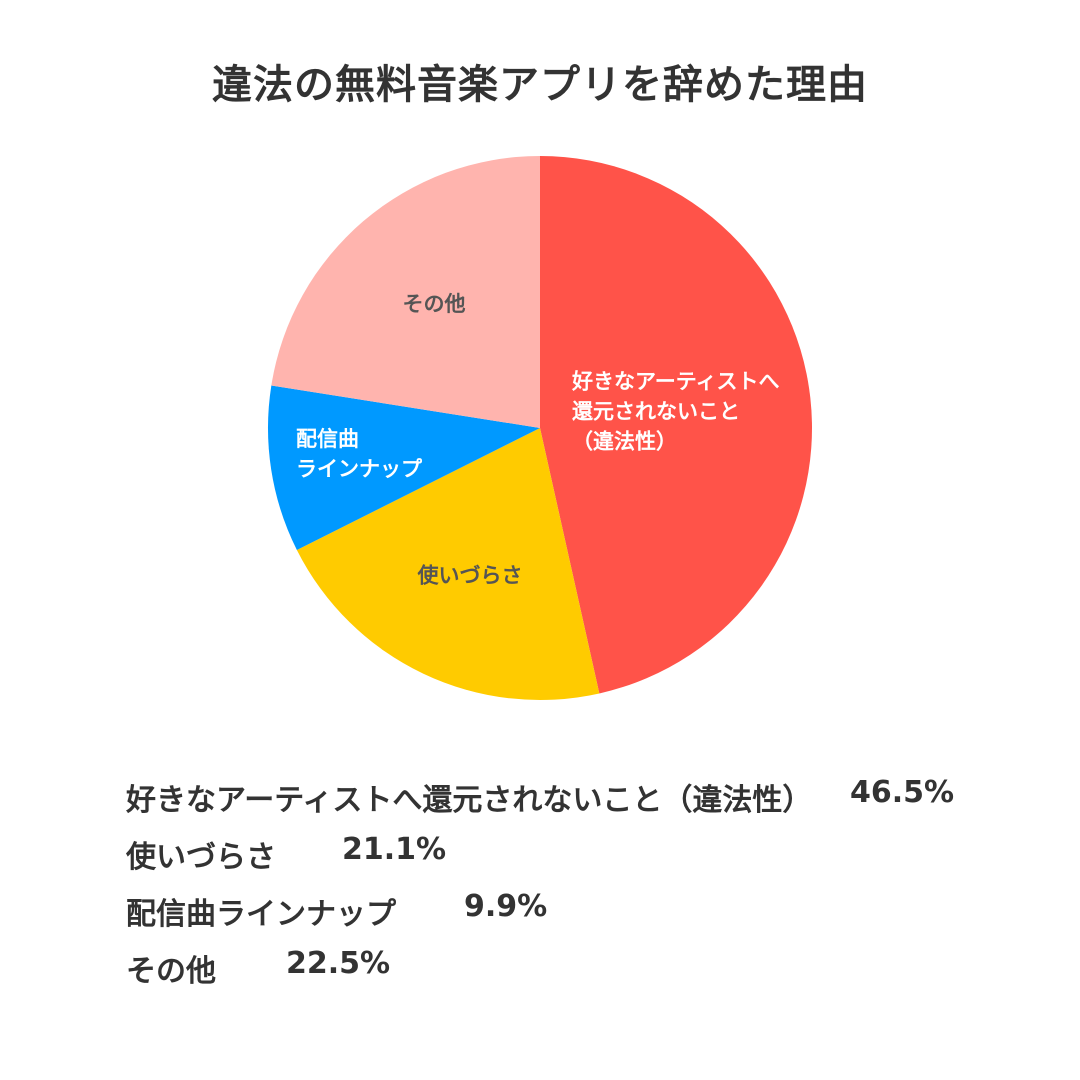  I want to click on legend-label: その他, so click(171, 971).